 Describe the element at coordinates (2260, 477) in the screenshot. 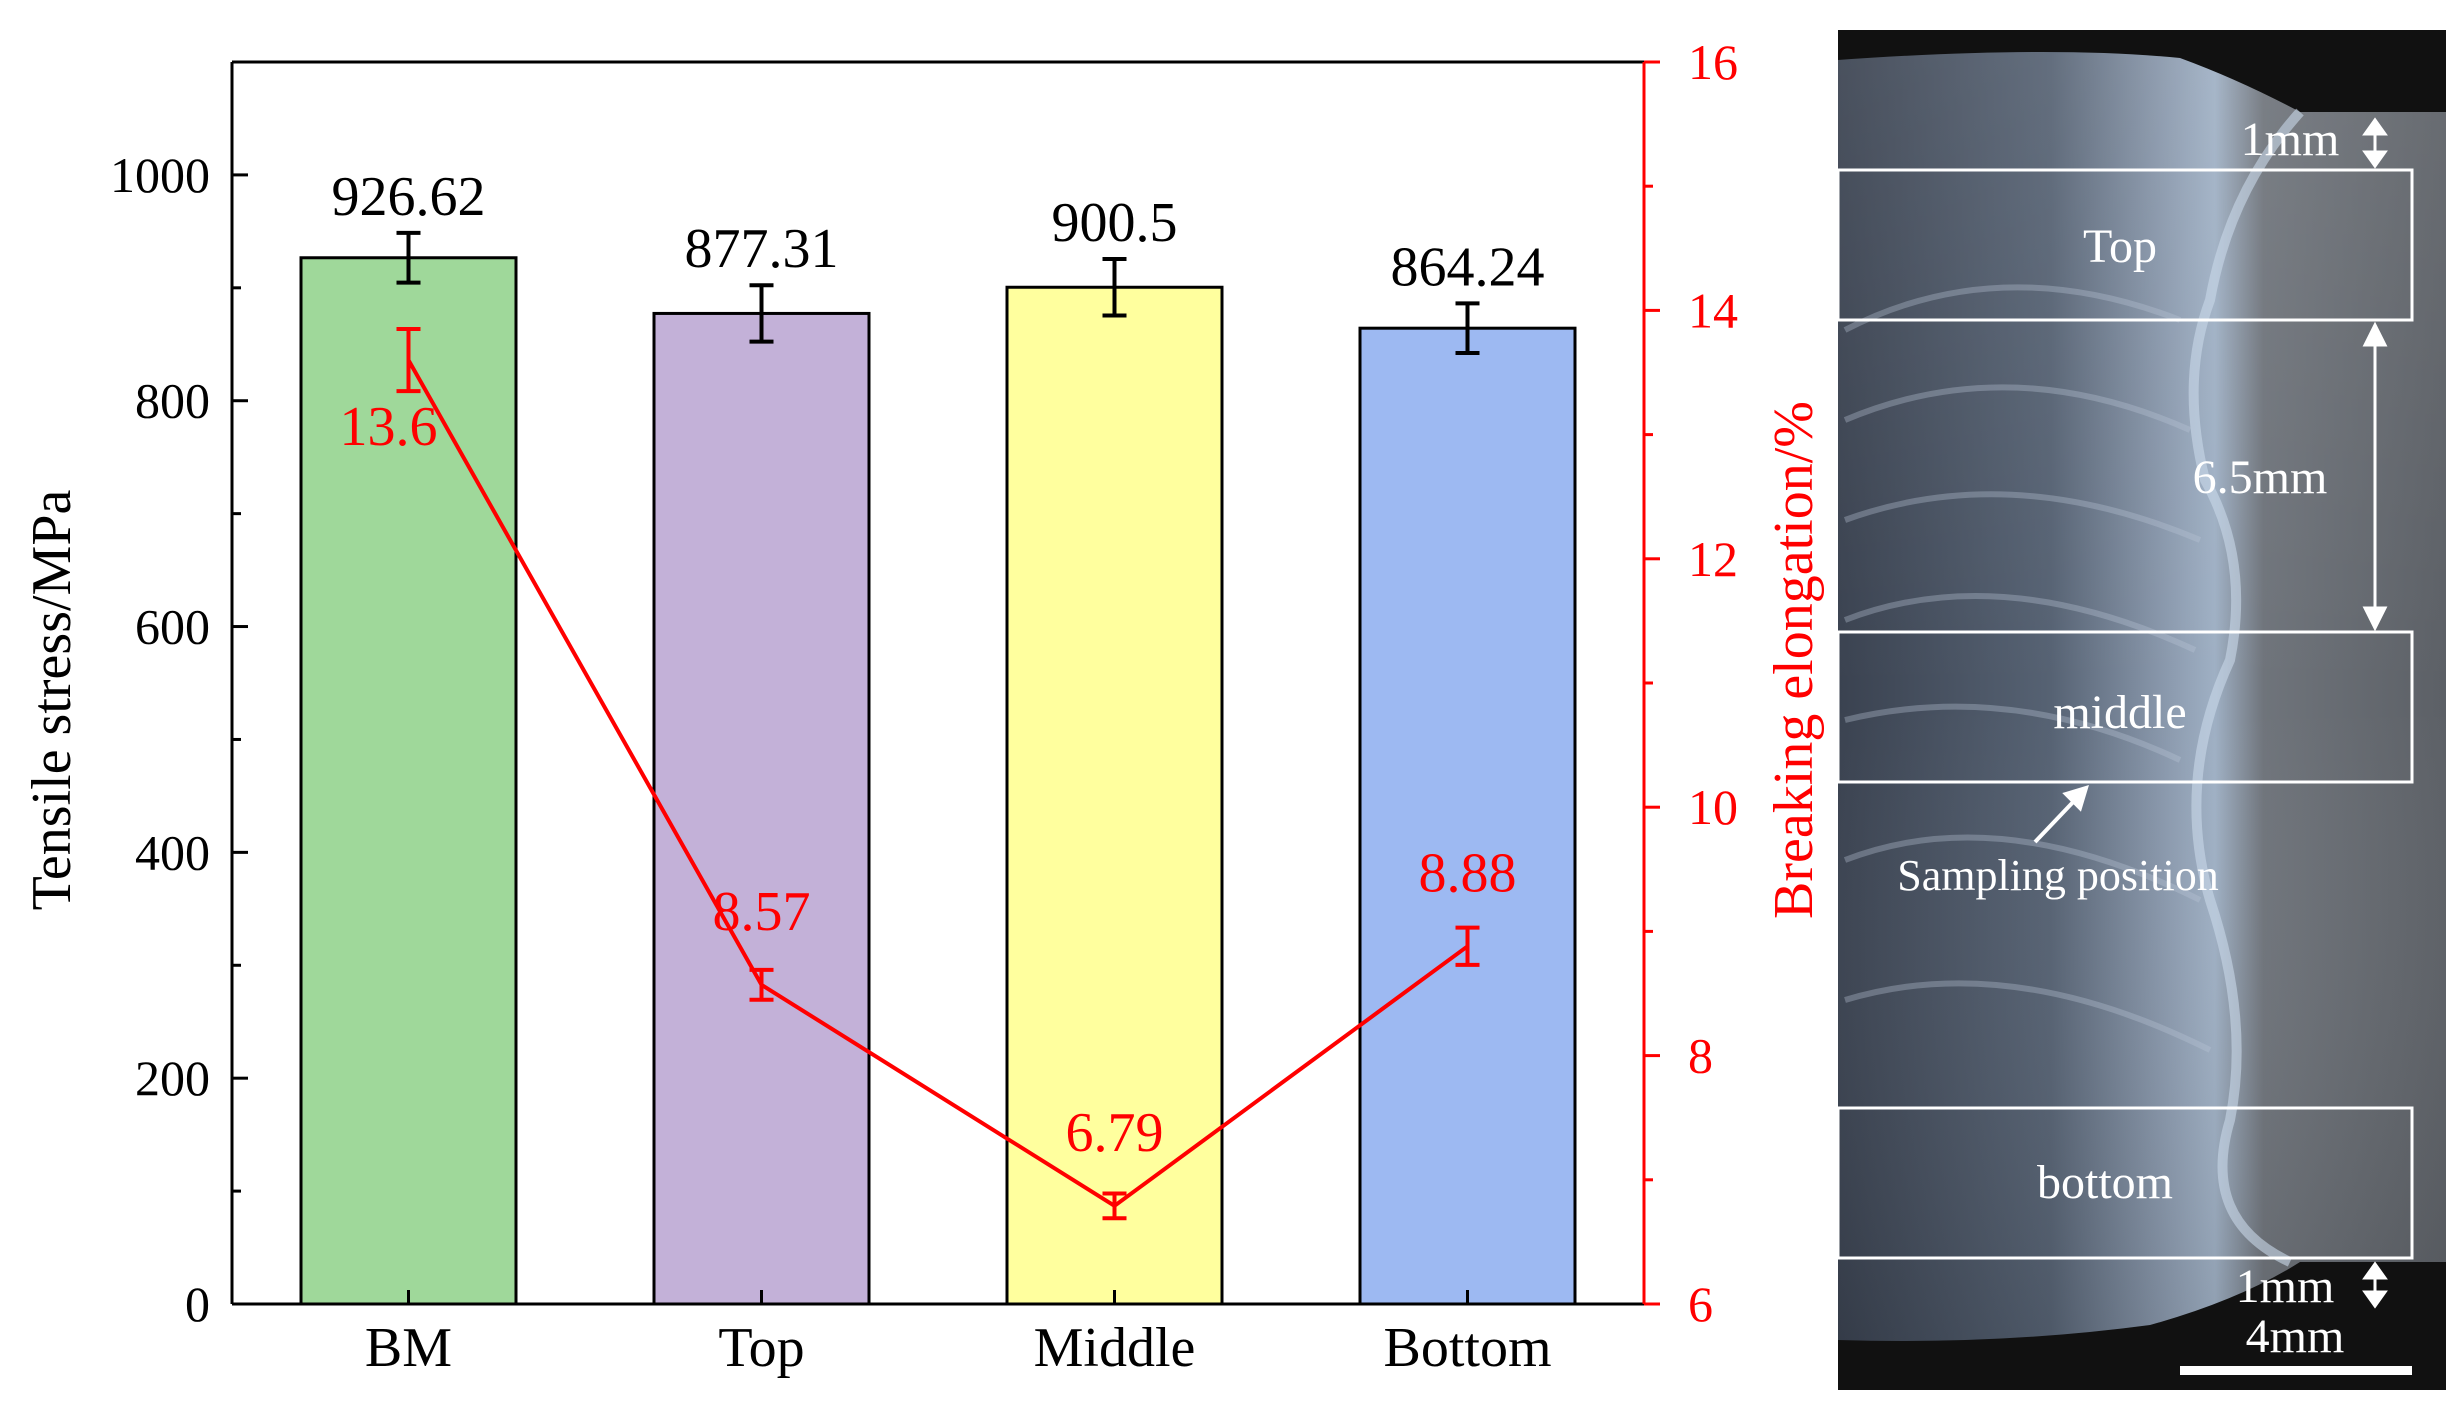

I see `spacing-label: 6.5mm` at that location.